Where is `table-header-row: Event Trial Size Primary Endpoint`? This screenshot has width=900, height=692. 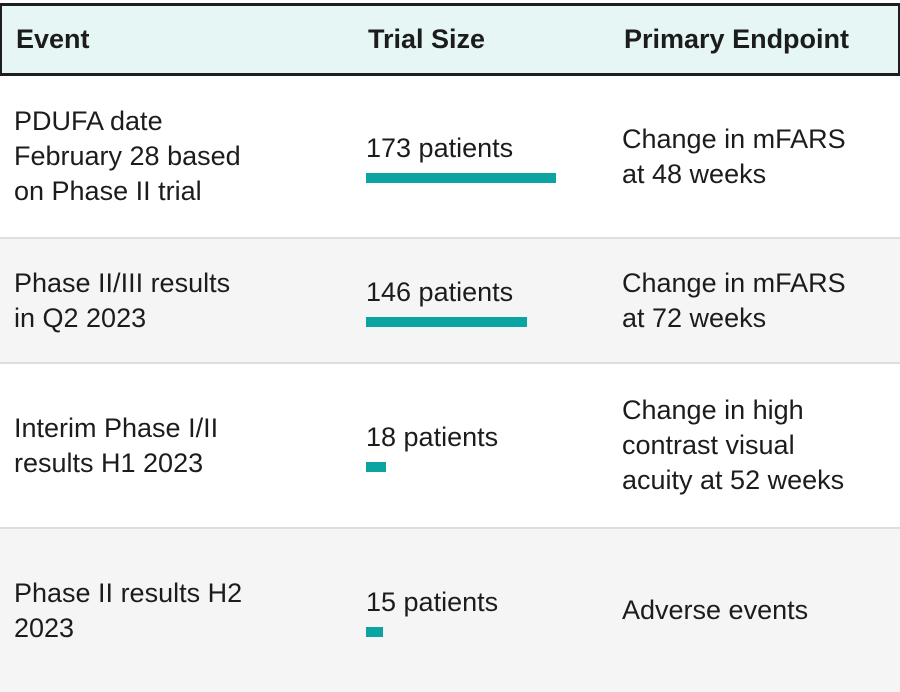
table-header-row: Event Trial Size Primary Endpoint is located at coordinates (450, 39).